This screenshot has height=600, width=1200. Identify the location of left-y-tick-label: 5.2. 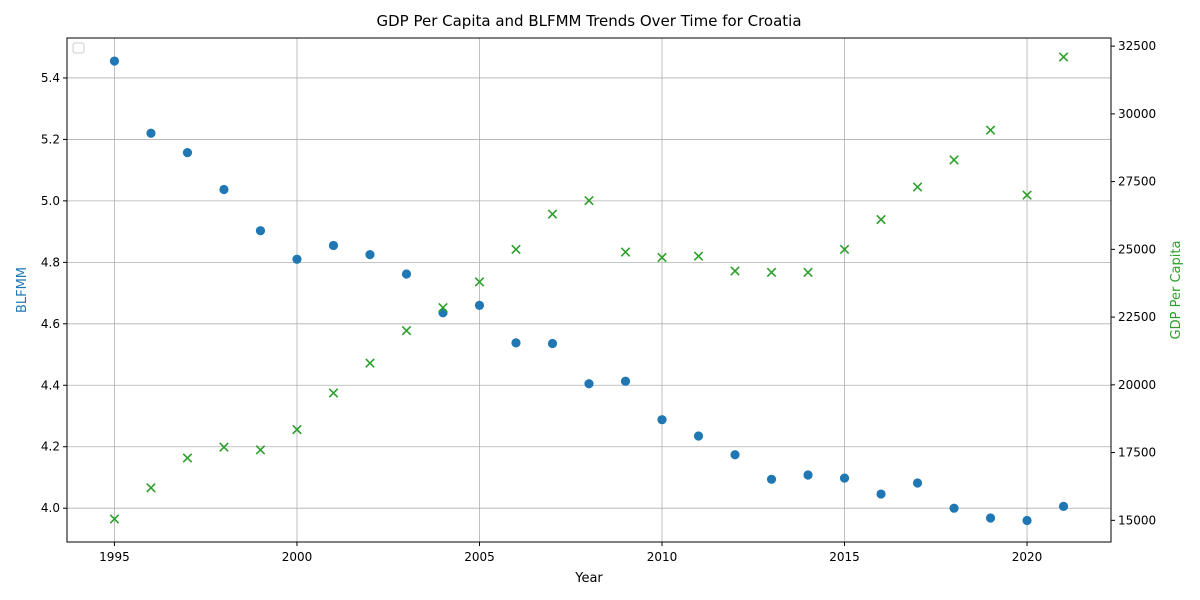
(50, 139).